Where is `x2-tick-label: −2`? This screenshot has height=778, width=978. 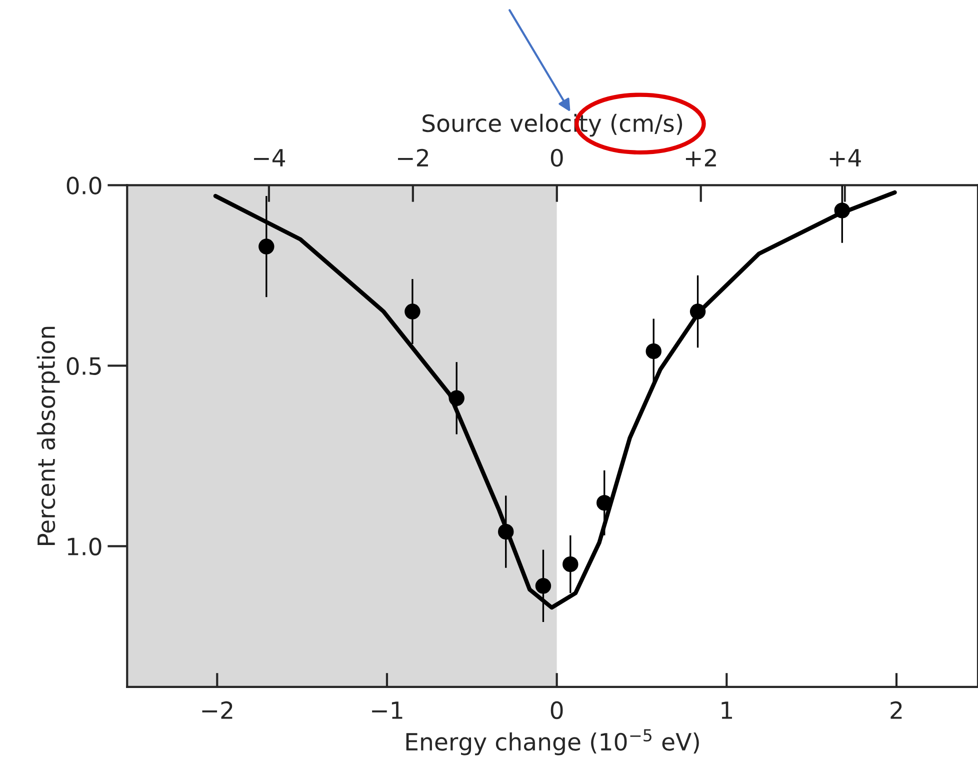
x2-tick-label: −2 is located at coordinates (413, 157).